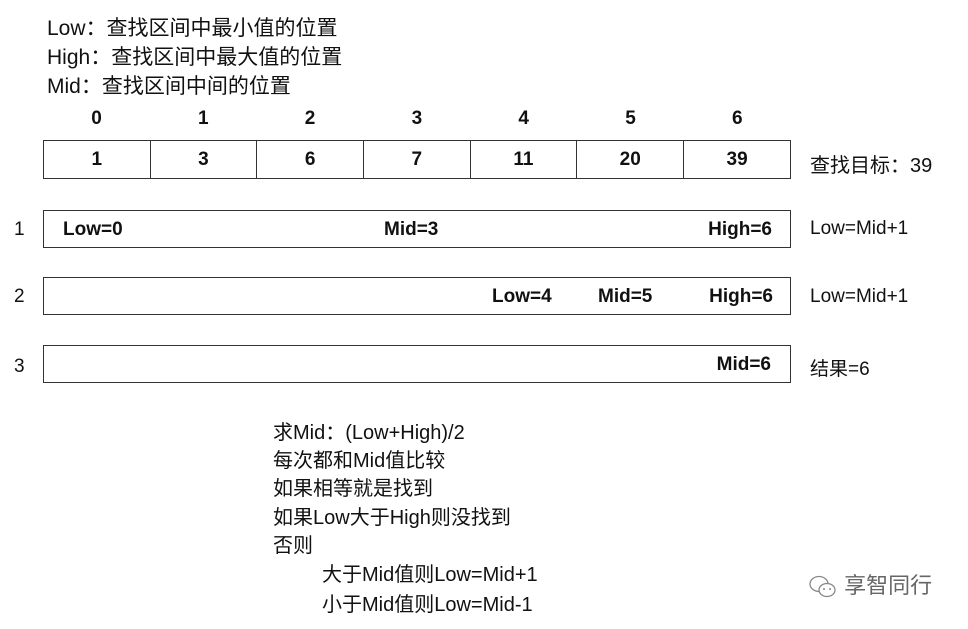 The height and width of the screenshot is (629, 968). What do you see at coordinates (737, 159) in the screenshot?
I see `array-cell: 39` at bounding box center [737, 159].